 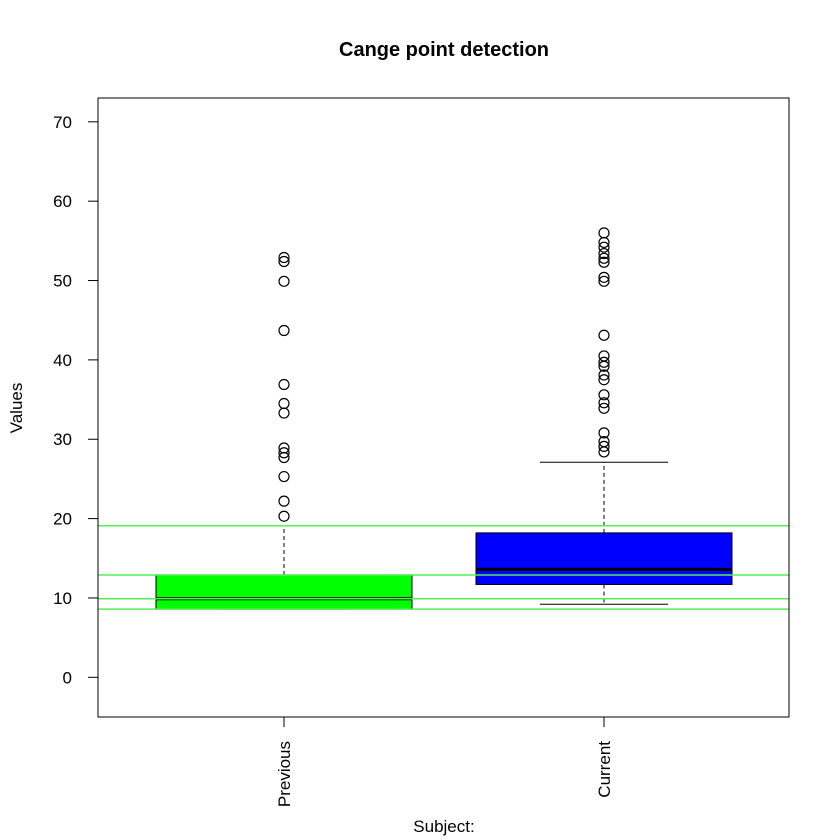 I want to click on x-axis: Previous Current, so click(x=444, y=762).